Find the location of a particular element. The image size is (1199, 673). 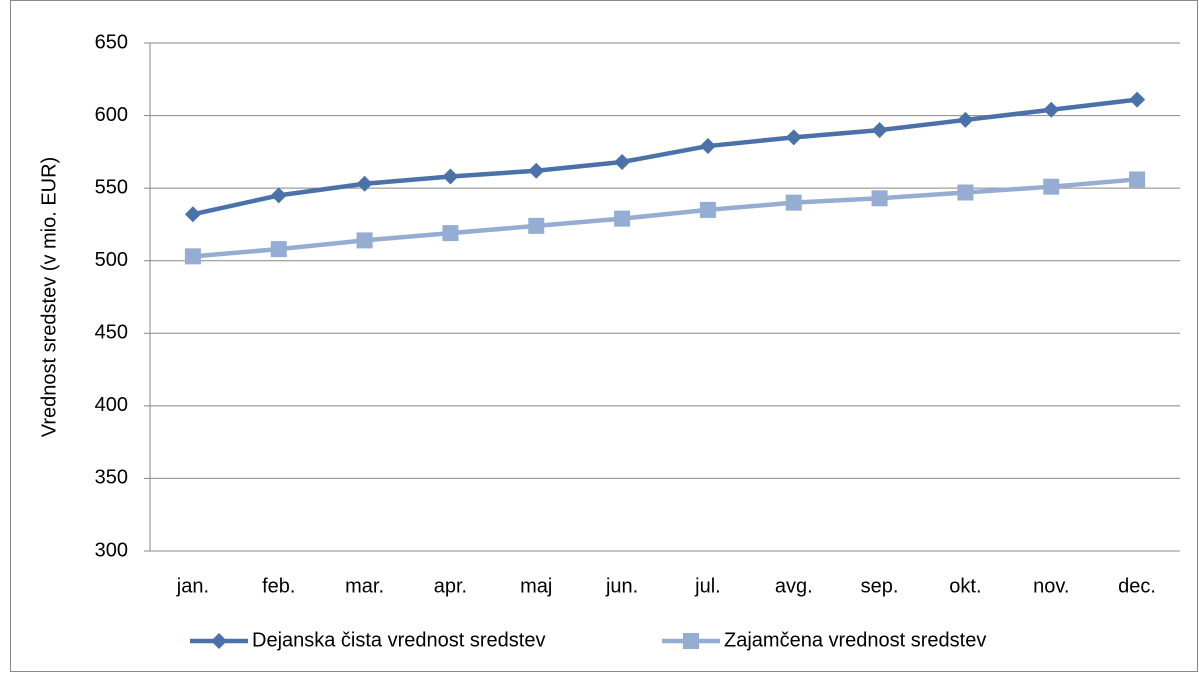

x-tick-label: feb. is located at coordinates (278, 586).